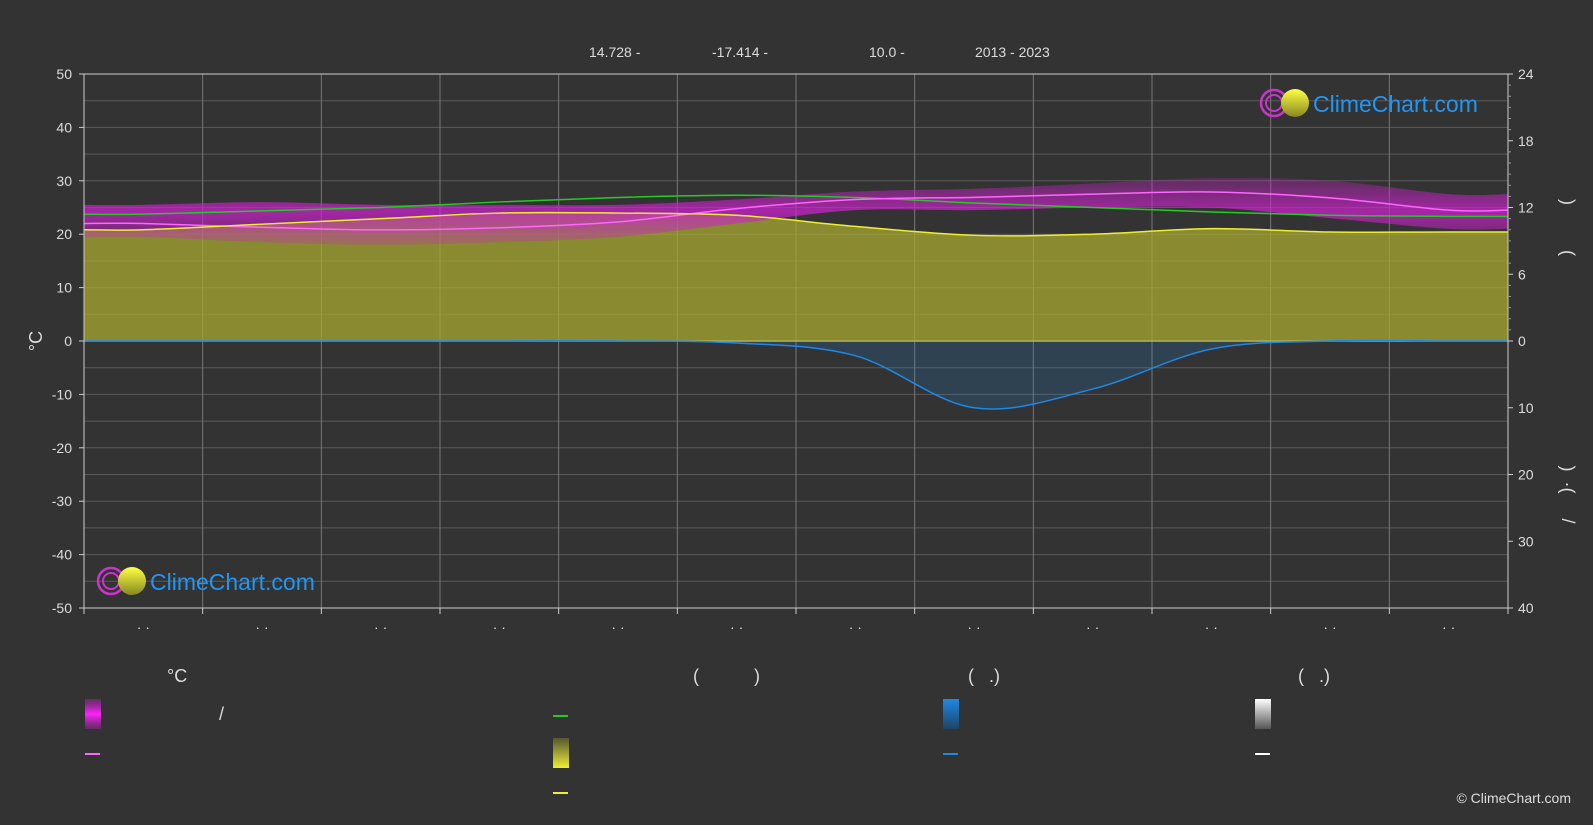 Image resolution: width=1593 pixels, height=825 pixels. Describe the element at coordinates (1263, 714) in the screenshot. I see `legend-snow-swatch` at that location.